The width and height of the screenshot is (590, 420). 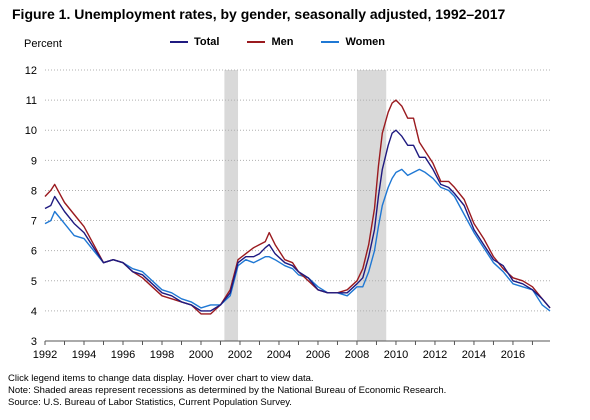 I want to click on y-tick-label-3: 3, so click(x=34, y=342).